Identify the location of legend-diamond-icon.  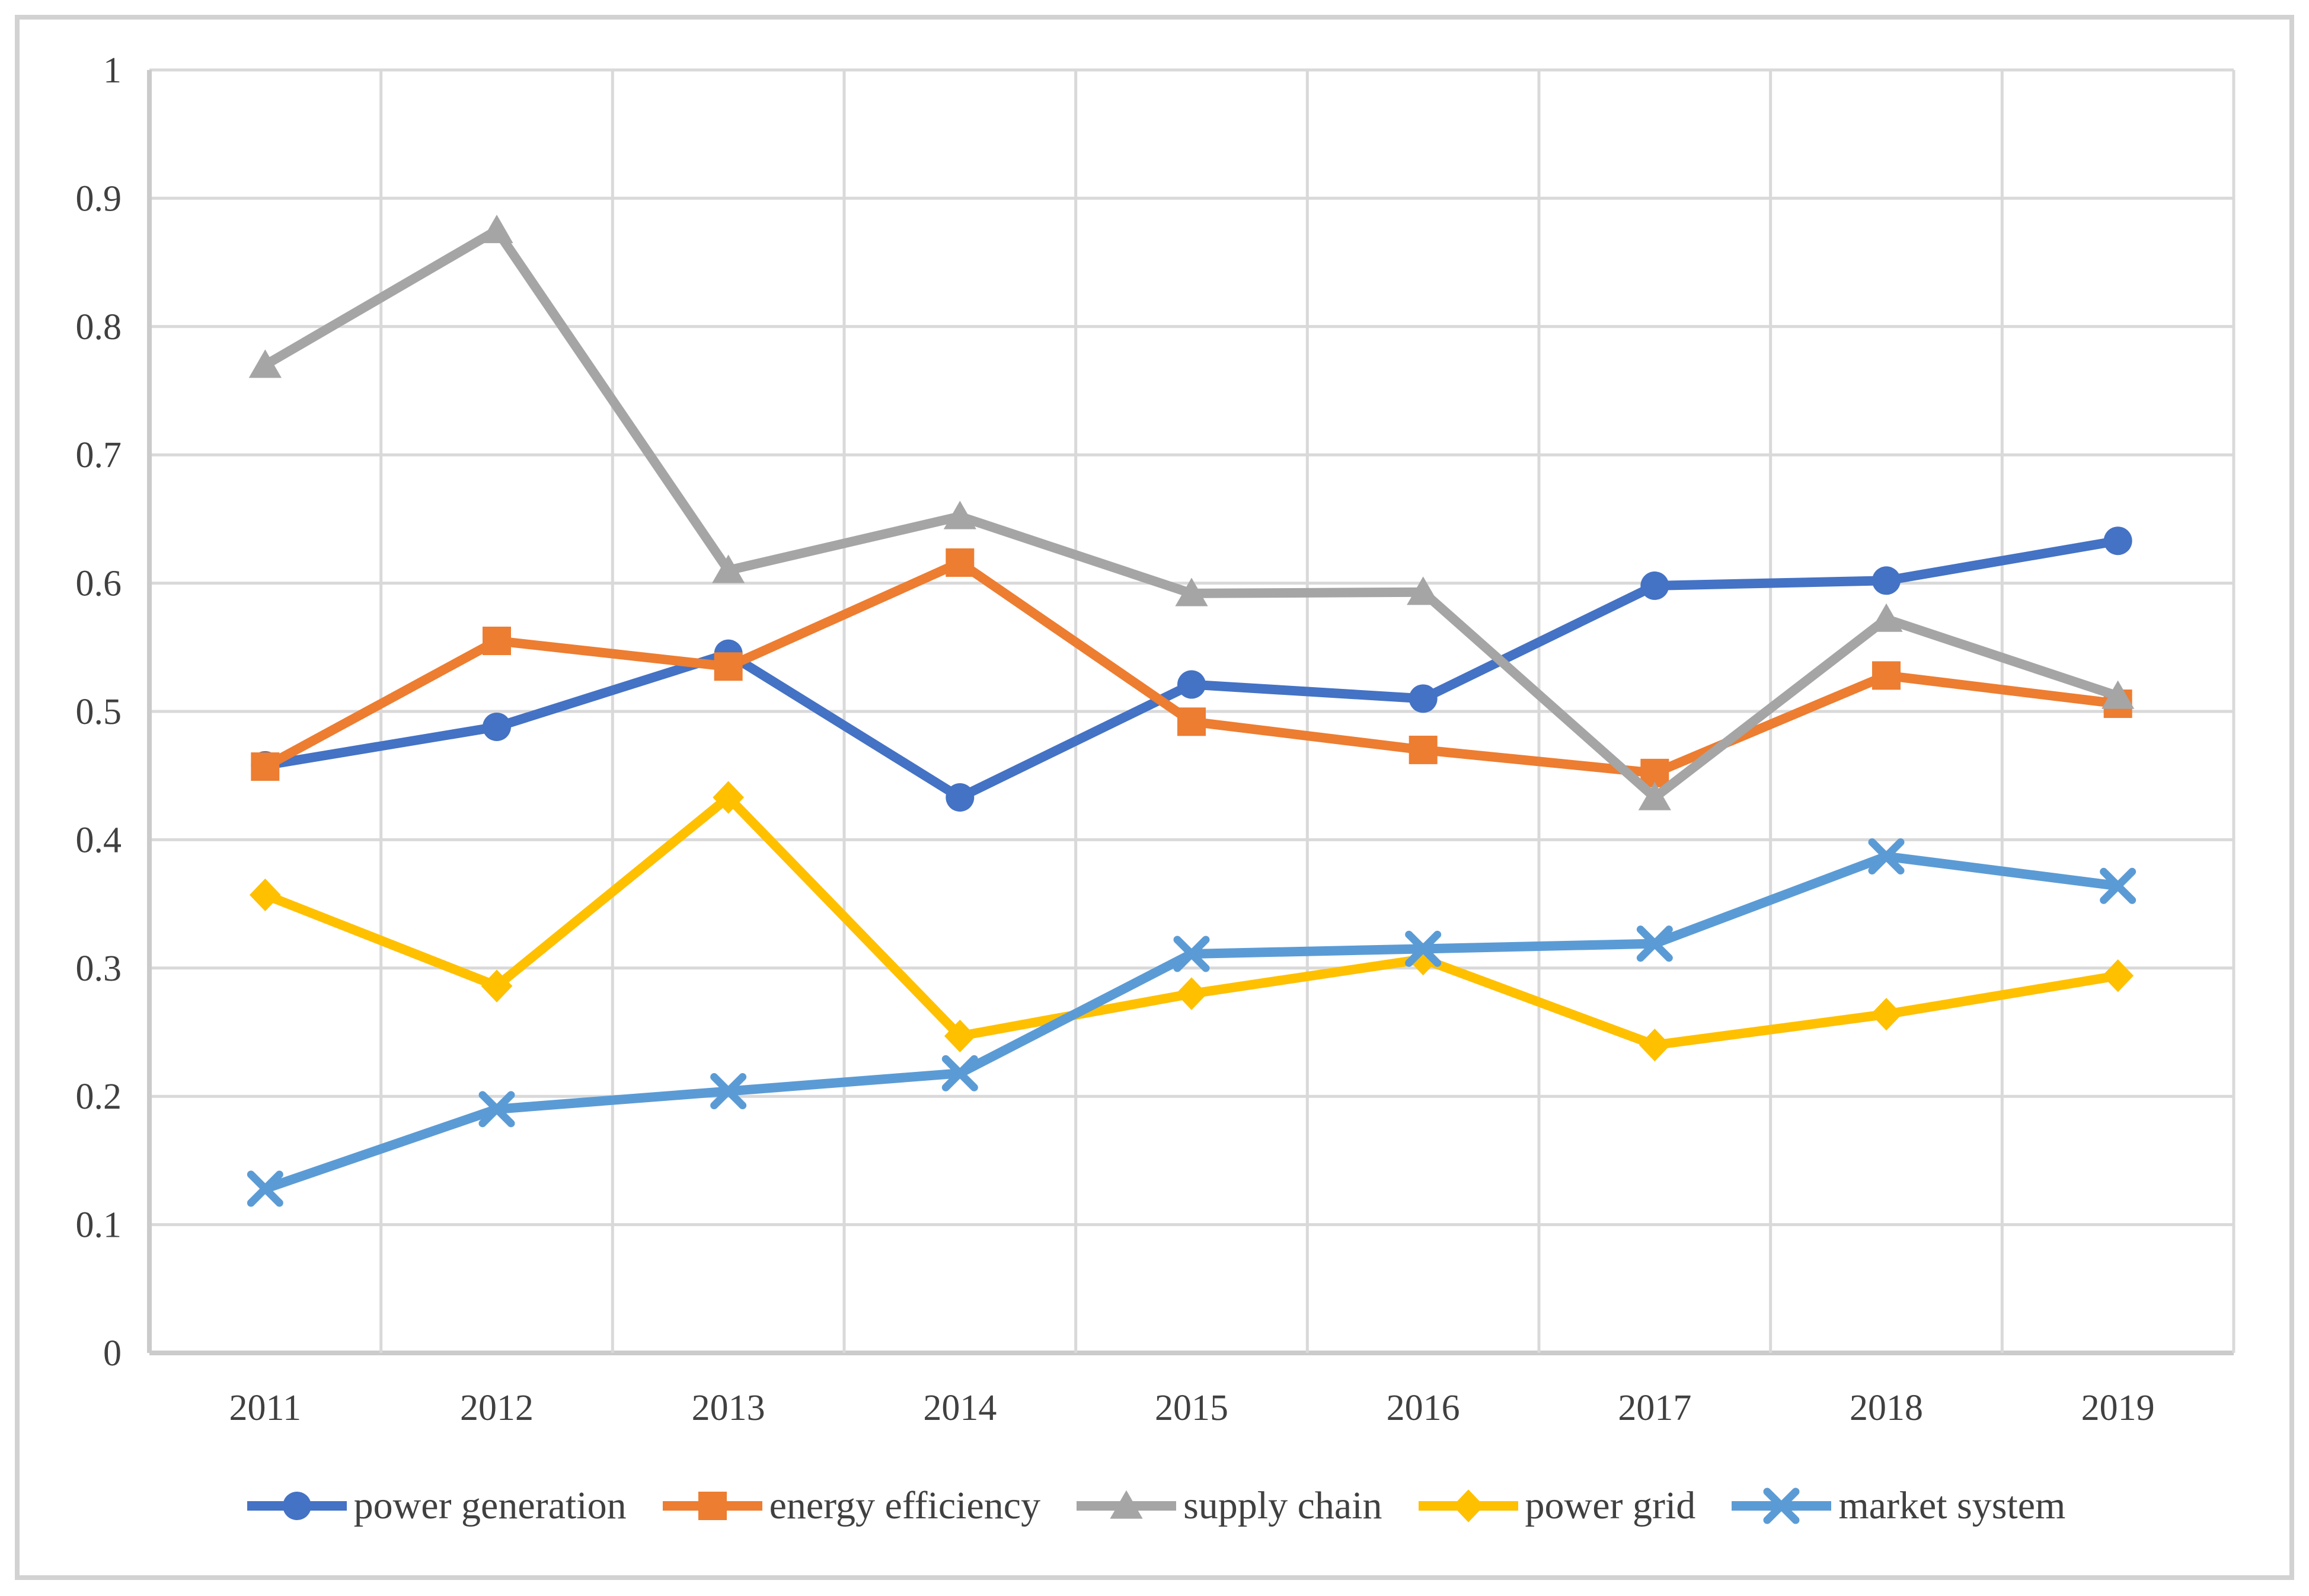
(1468, 1506).